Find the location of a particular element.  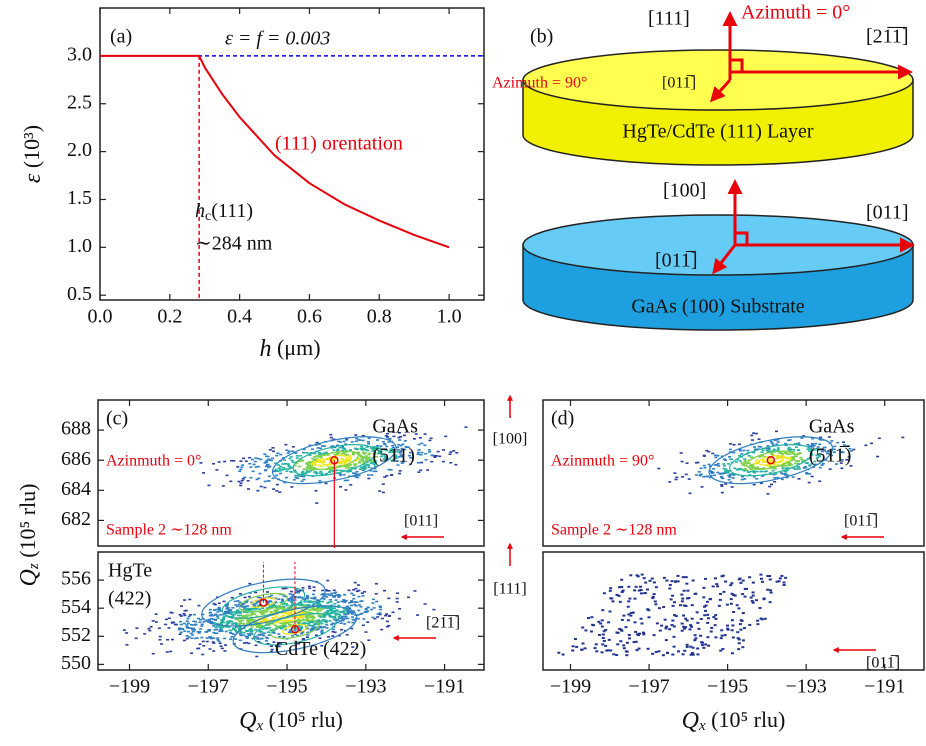

peak-marker is located at coordinates (295, 629).